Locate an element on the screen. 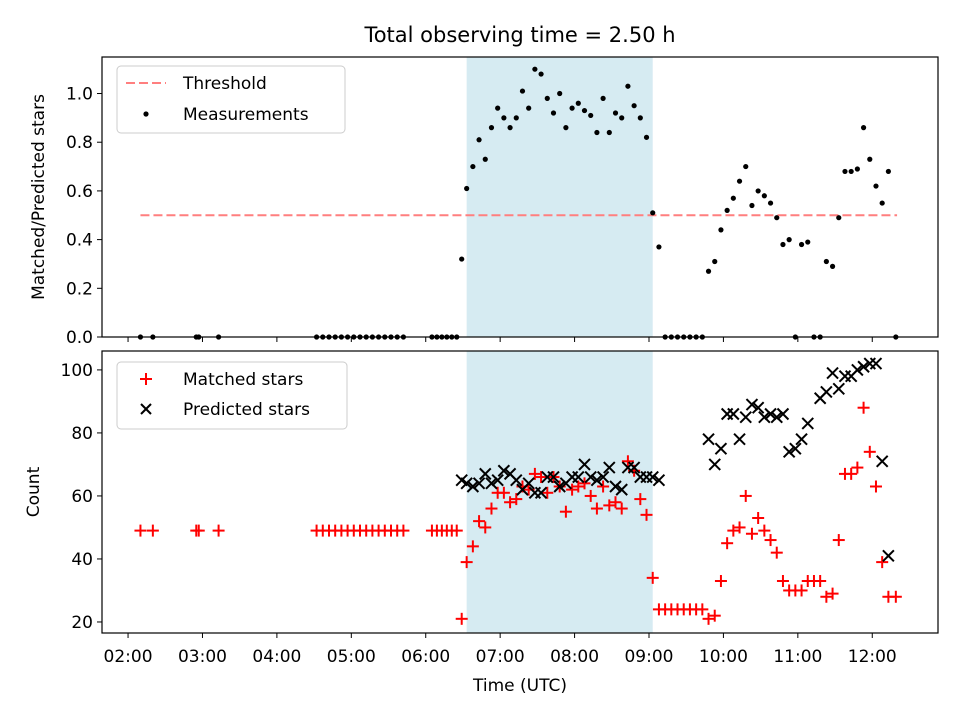 Image resolution: width=960 pixels, height=720 pixels. top-y-ticks: 0.0 0.2 0.4 0.6 0.8 1.0 is located at coordinates (84, 216).